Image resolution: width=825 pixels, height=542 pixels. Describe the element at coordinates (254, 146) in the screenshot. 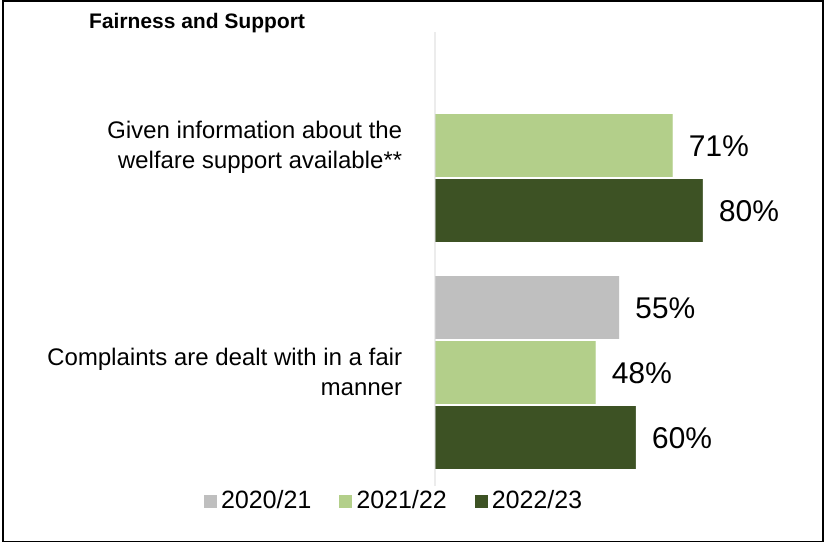

I see `y-tick-label: Given information about the welfare support available**` at that location.